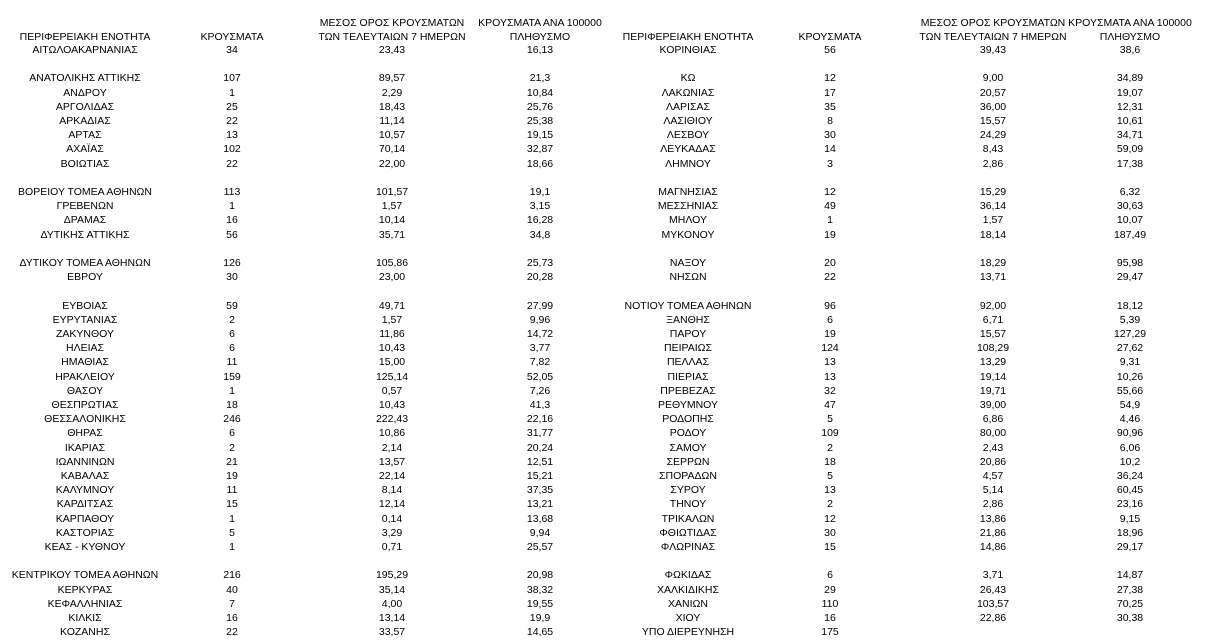 The height and width of the screenshot is (644, 1208). I want to click on region-name: ΛΑΡΙΣΑΣ, so click(688, 106).